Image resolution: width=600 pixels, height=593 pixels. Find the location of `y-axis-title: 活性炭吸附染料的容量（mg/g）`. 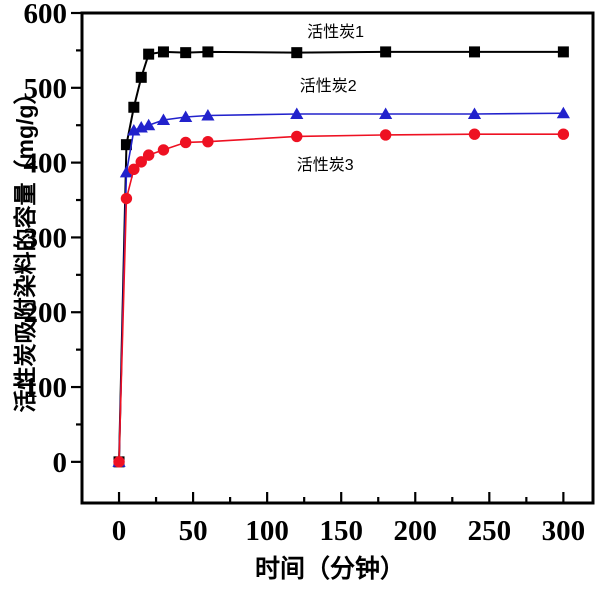

y-axis-title: 活性炭吸附染料的容量（mg/g） is located at coordinates (25, 247).